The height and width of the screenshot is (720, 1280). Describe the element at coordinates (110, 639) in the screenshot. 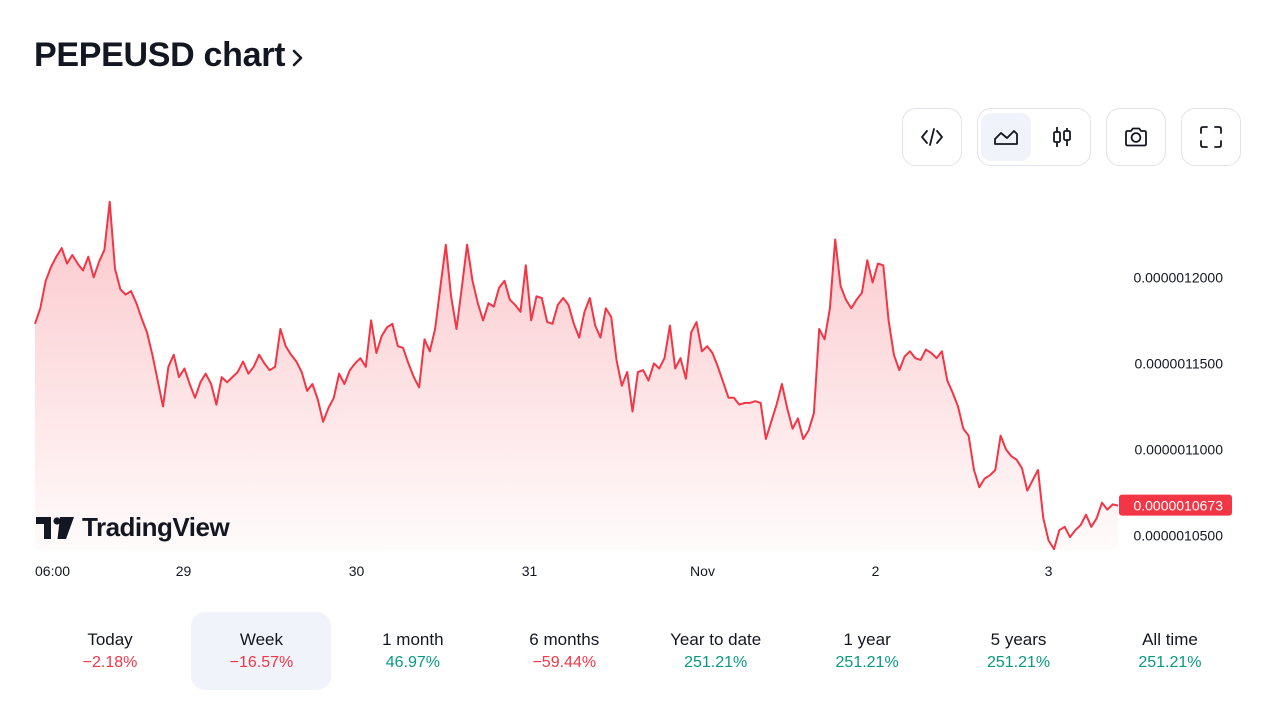

I see `period-label: Today` at that location.